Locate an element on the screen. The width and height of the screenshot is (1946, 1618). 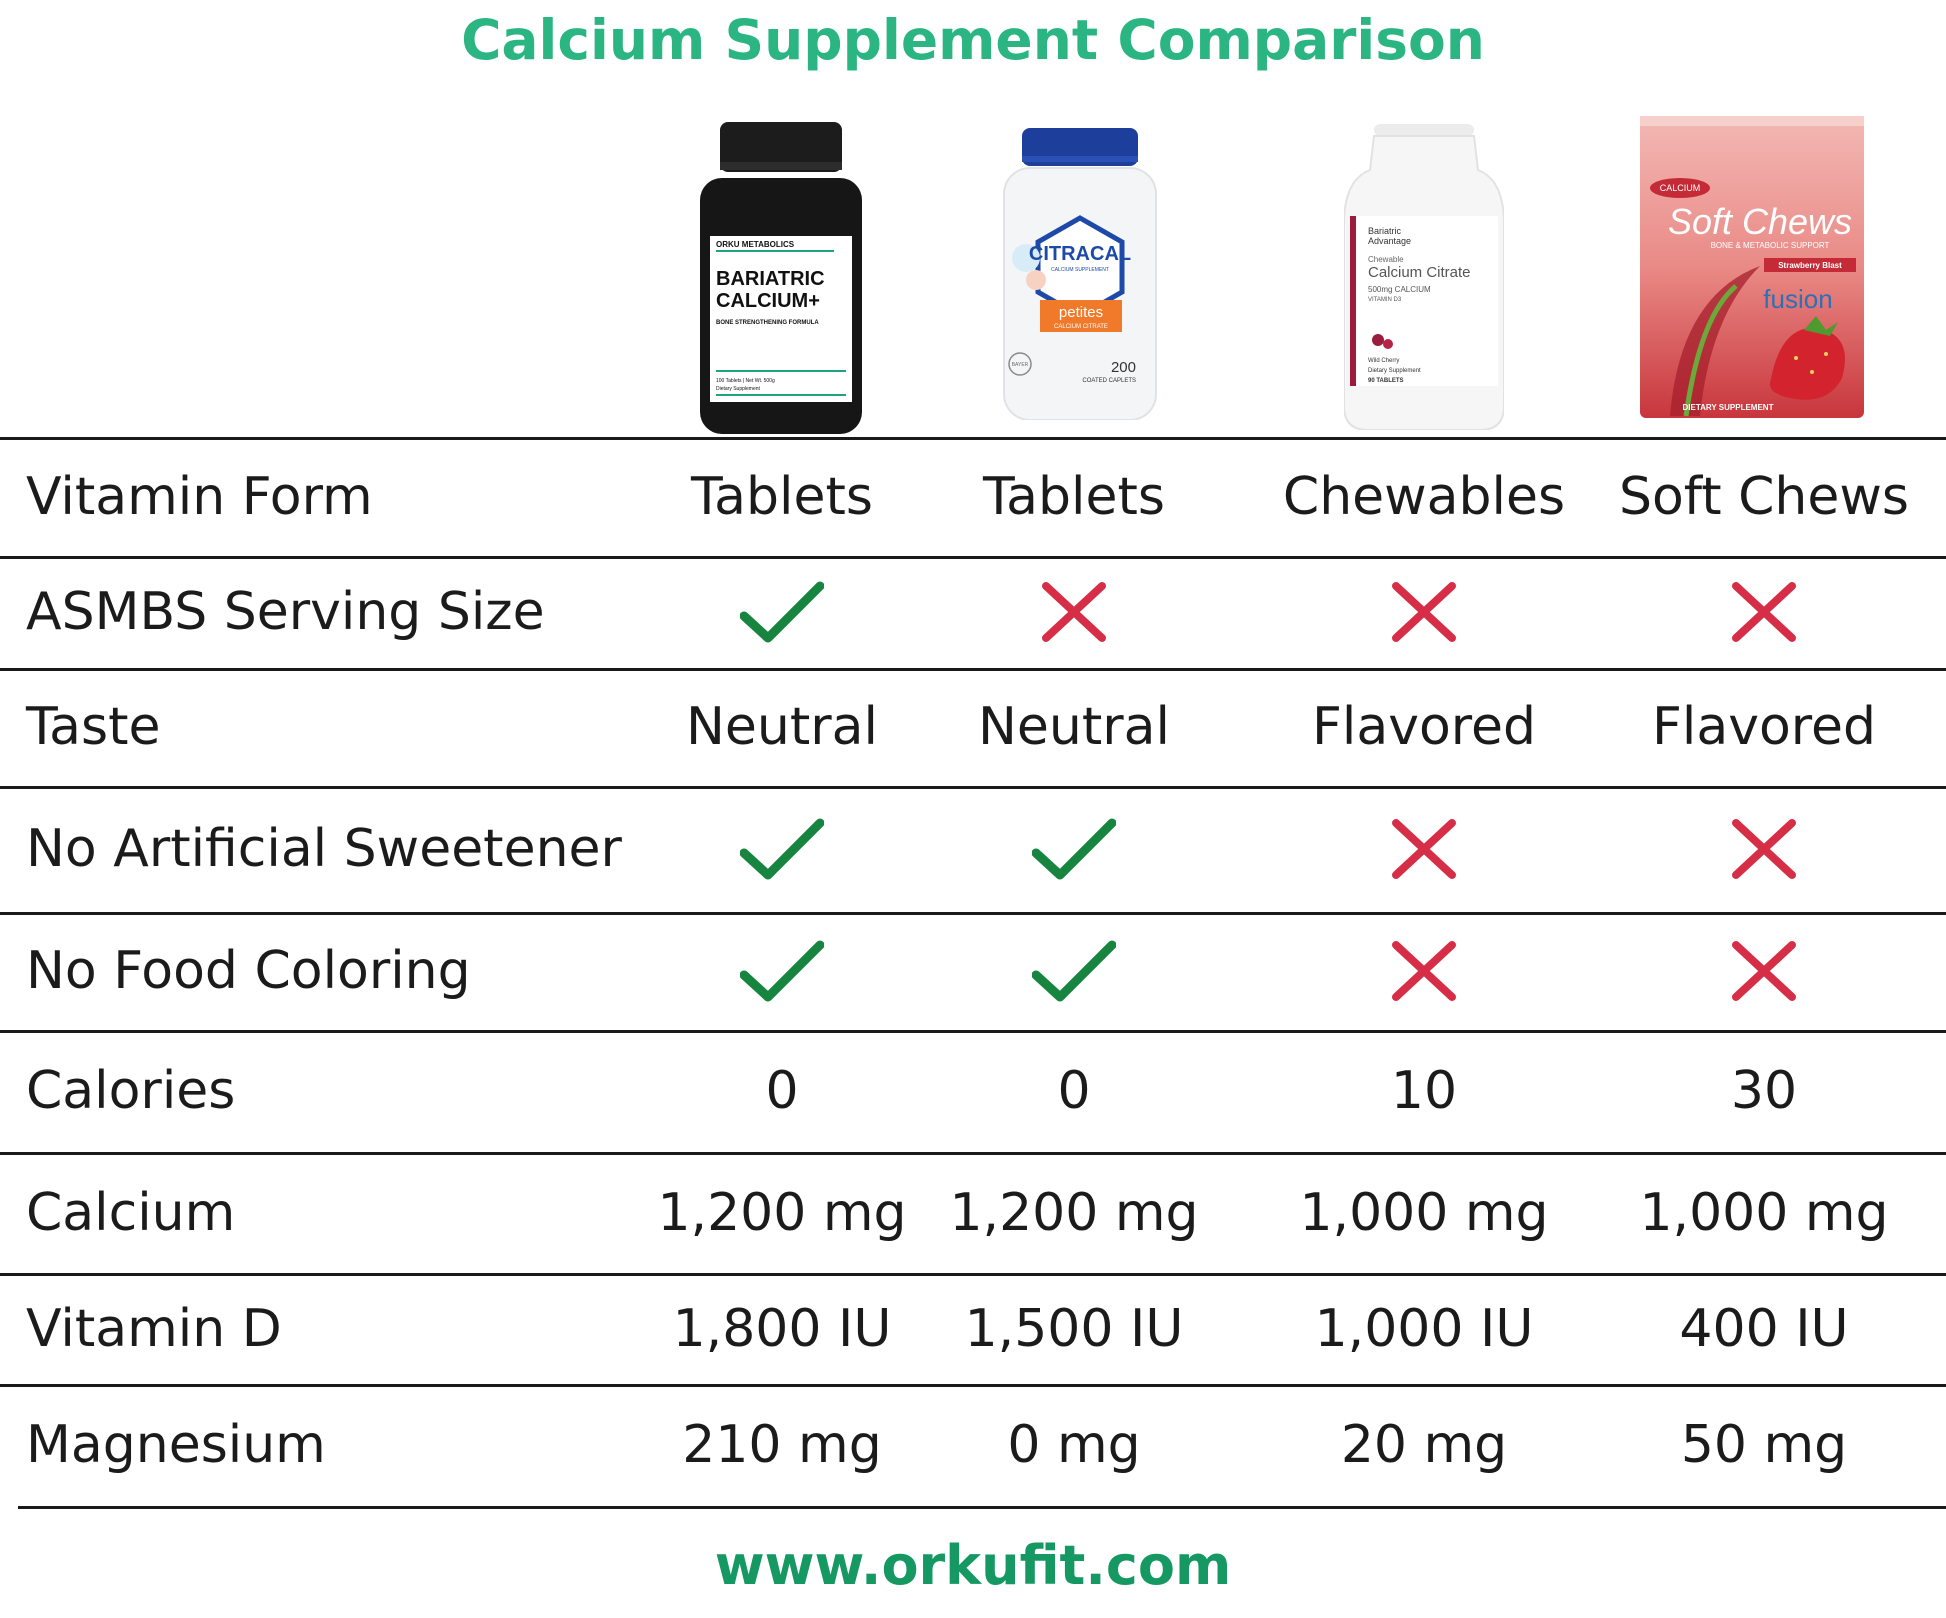
table-cell: 1,500 IU is located at coordinates (1074, 1328).